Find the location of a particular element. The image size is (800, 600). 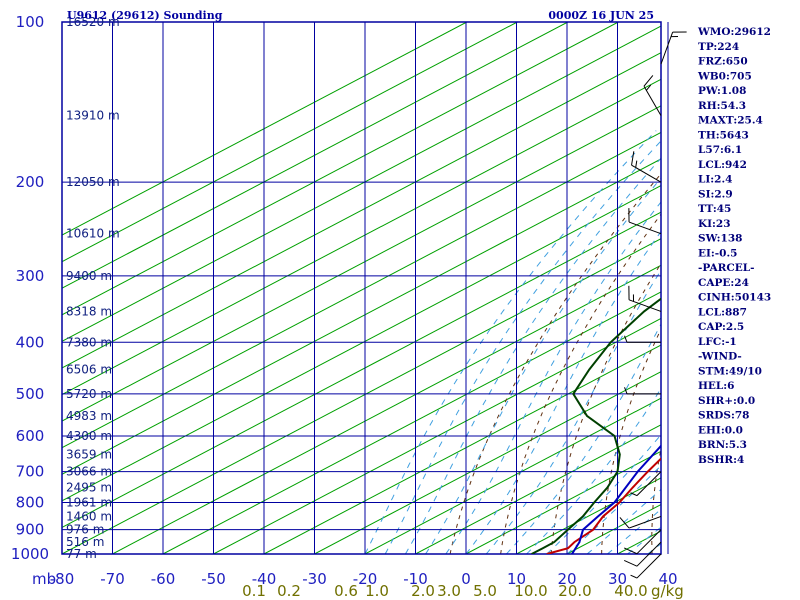

pressure-tick-label: 500 is located at coordinates (30, 394).